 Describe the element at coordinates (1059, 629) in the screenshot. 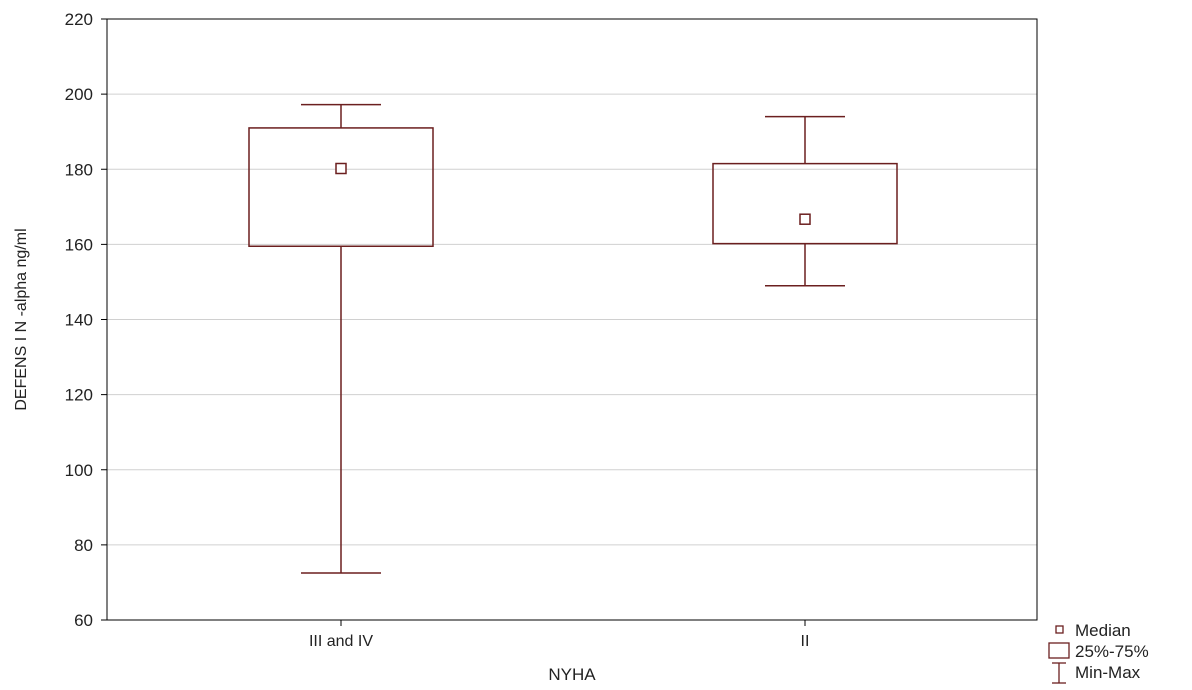

I see `legend-median-icon` at that location.